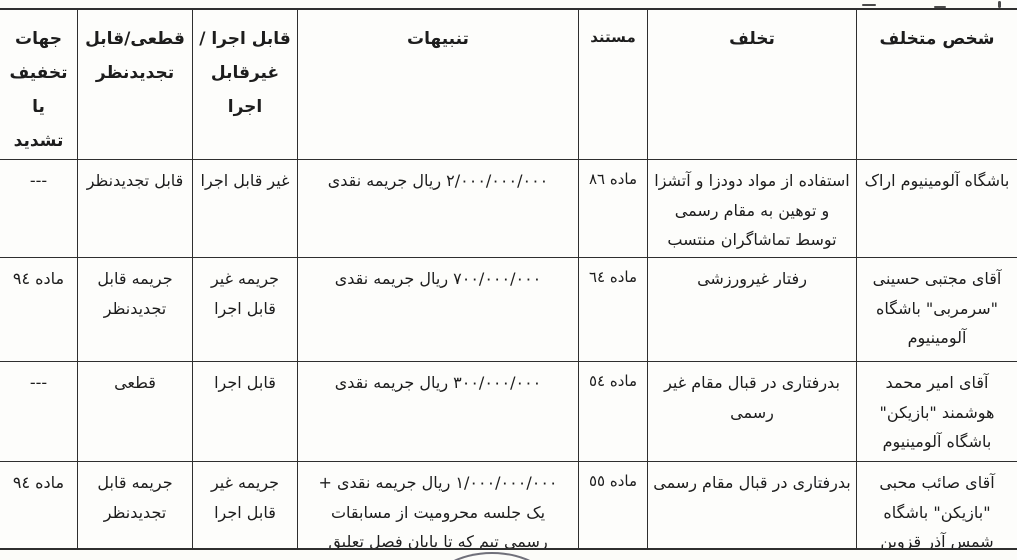  I want to click on cell-penalty: ٣٠٠/٠٠٠/٠٠٠ ریال جریمه نقدی, so click(437, 412).